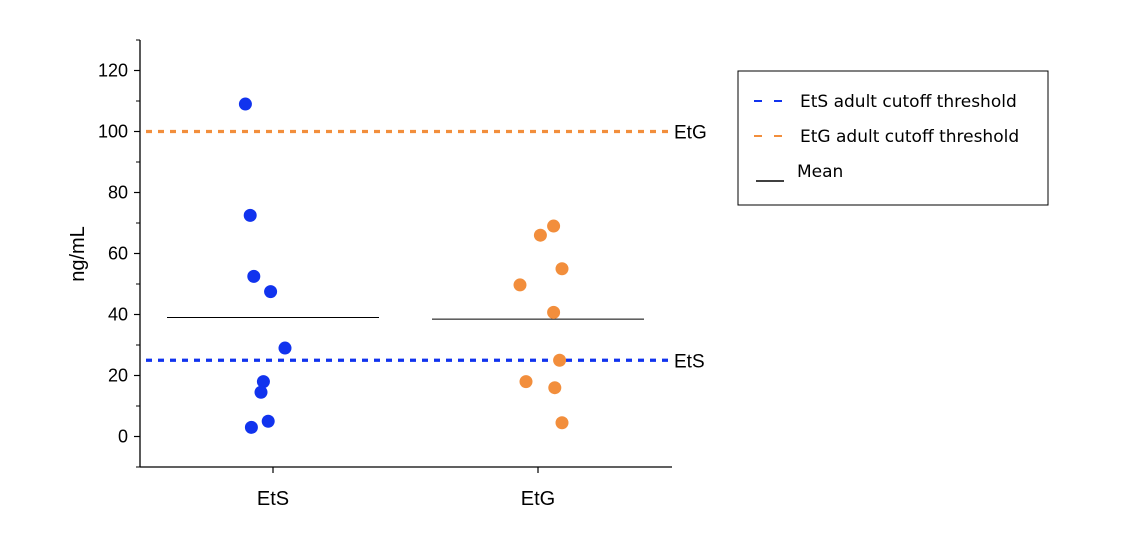  I want to click on y-tick-label: 0, so click(123, 437).